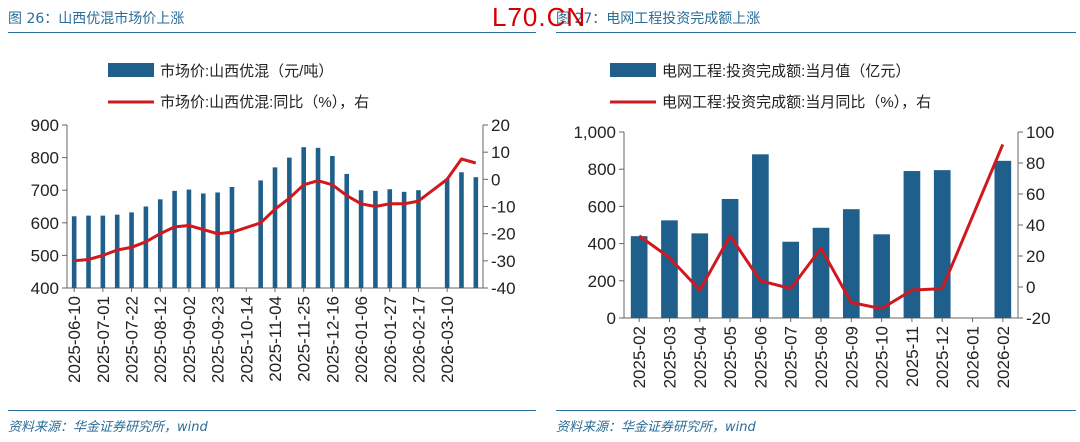  I want to click on left-x-tick-label: 2025-09-23, so click(218, 339).